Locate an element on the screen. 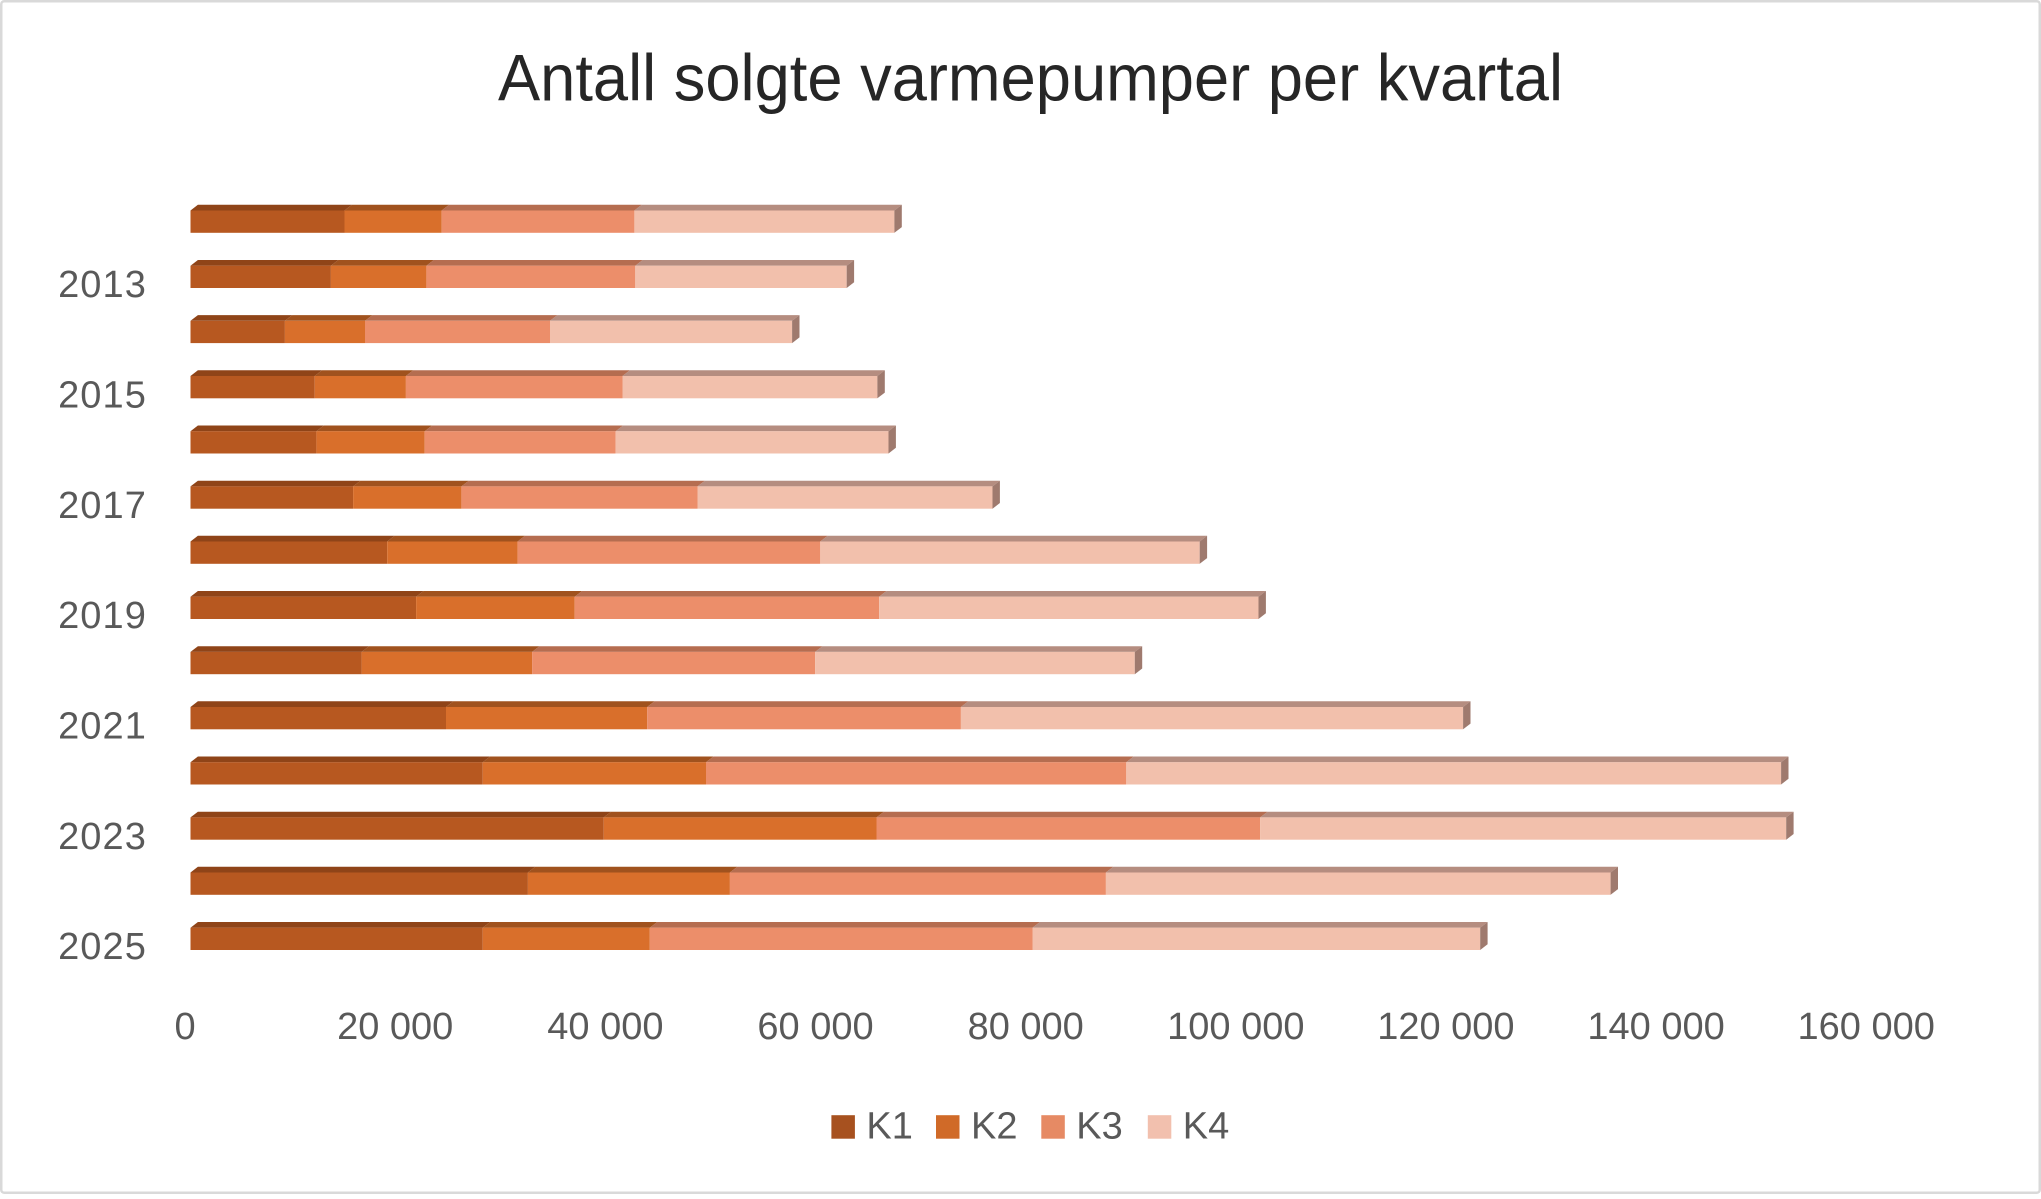 The height and width of the screenshot is (1199, 2041). svg-text: 160 000 is located at coordinates (1866, 1027).